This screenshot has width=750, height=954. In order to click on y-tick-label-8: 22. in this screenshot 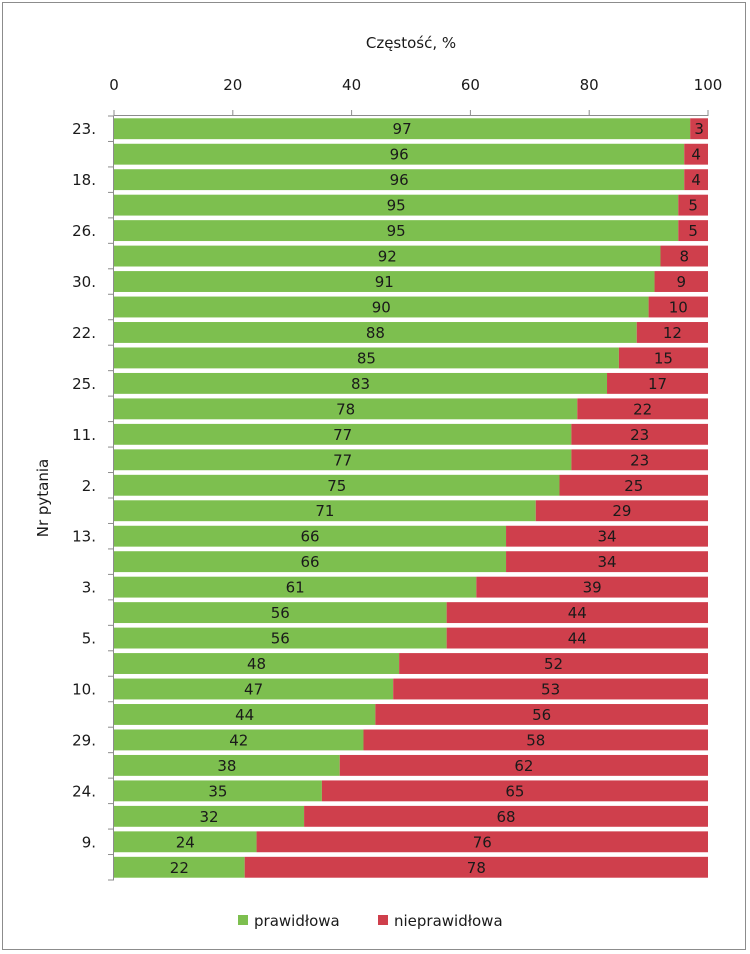, I will do `click(84, 333)`.